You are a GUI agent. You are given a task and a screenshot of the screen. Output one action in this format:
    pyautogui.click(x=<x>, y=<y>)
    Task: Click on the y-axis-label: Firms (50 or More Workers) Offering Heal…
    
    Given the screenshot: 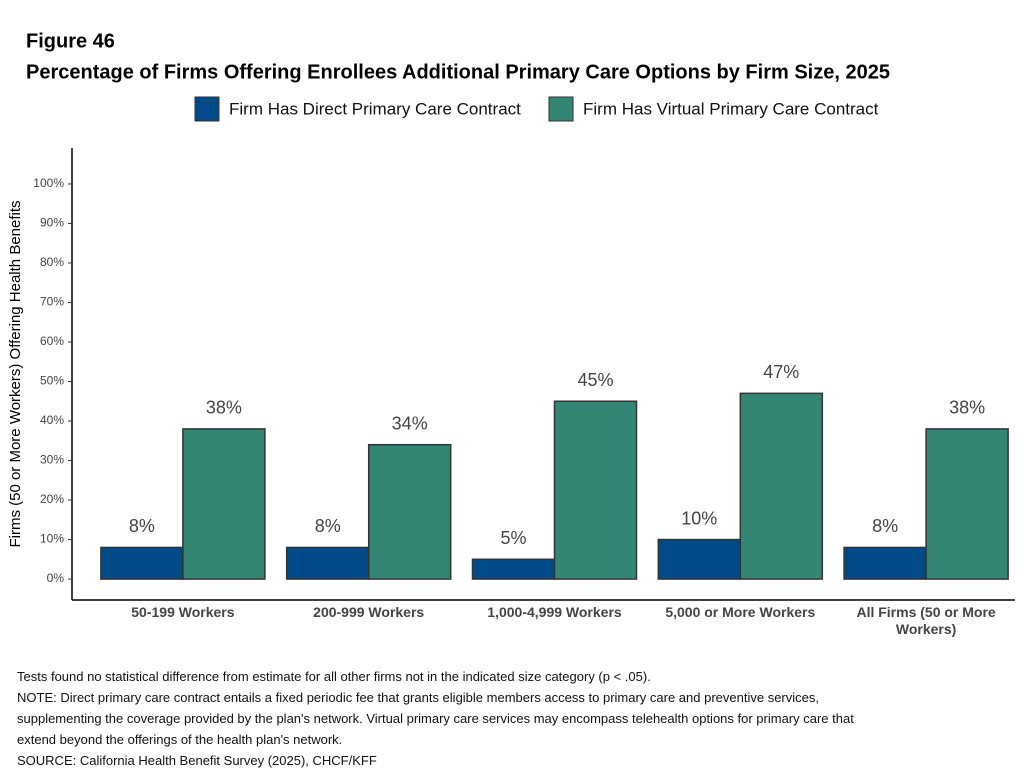 What is the action you would take?
    pyautogui.click(x=15, y=373)
    